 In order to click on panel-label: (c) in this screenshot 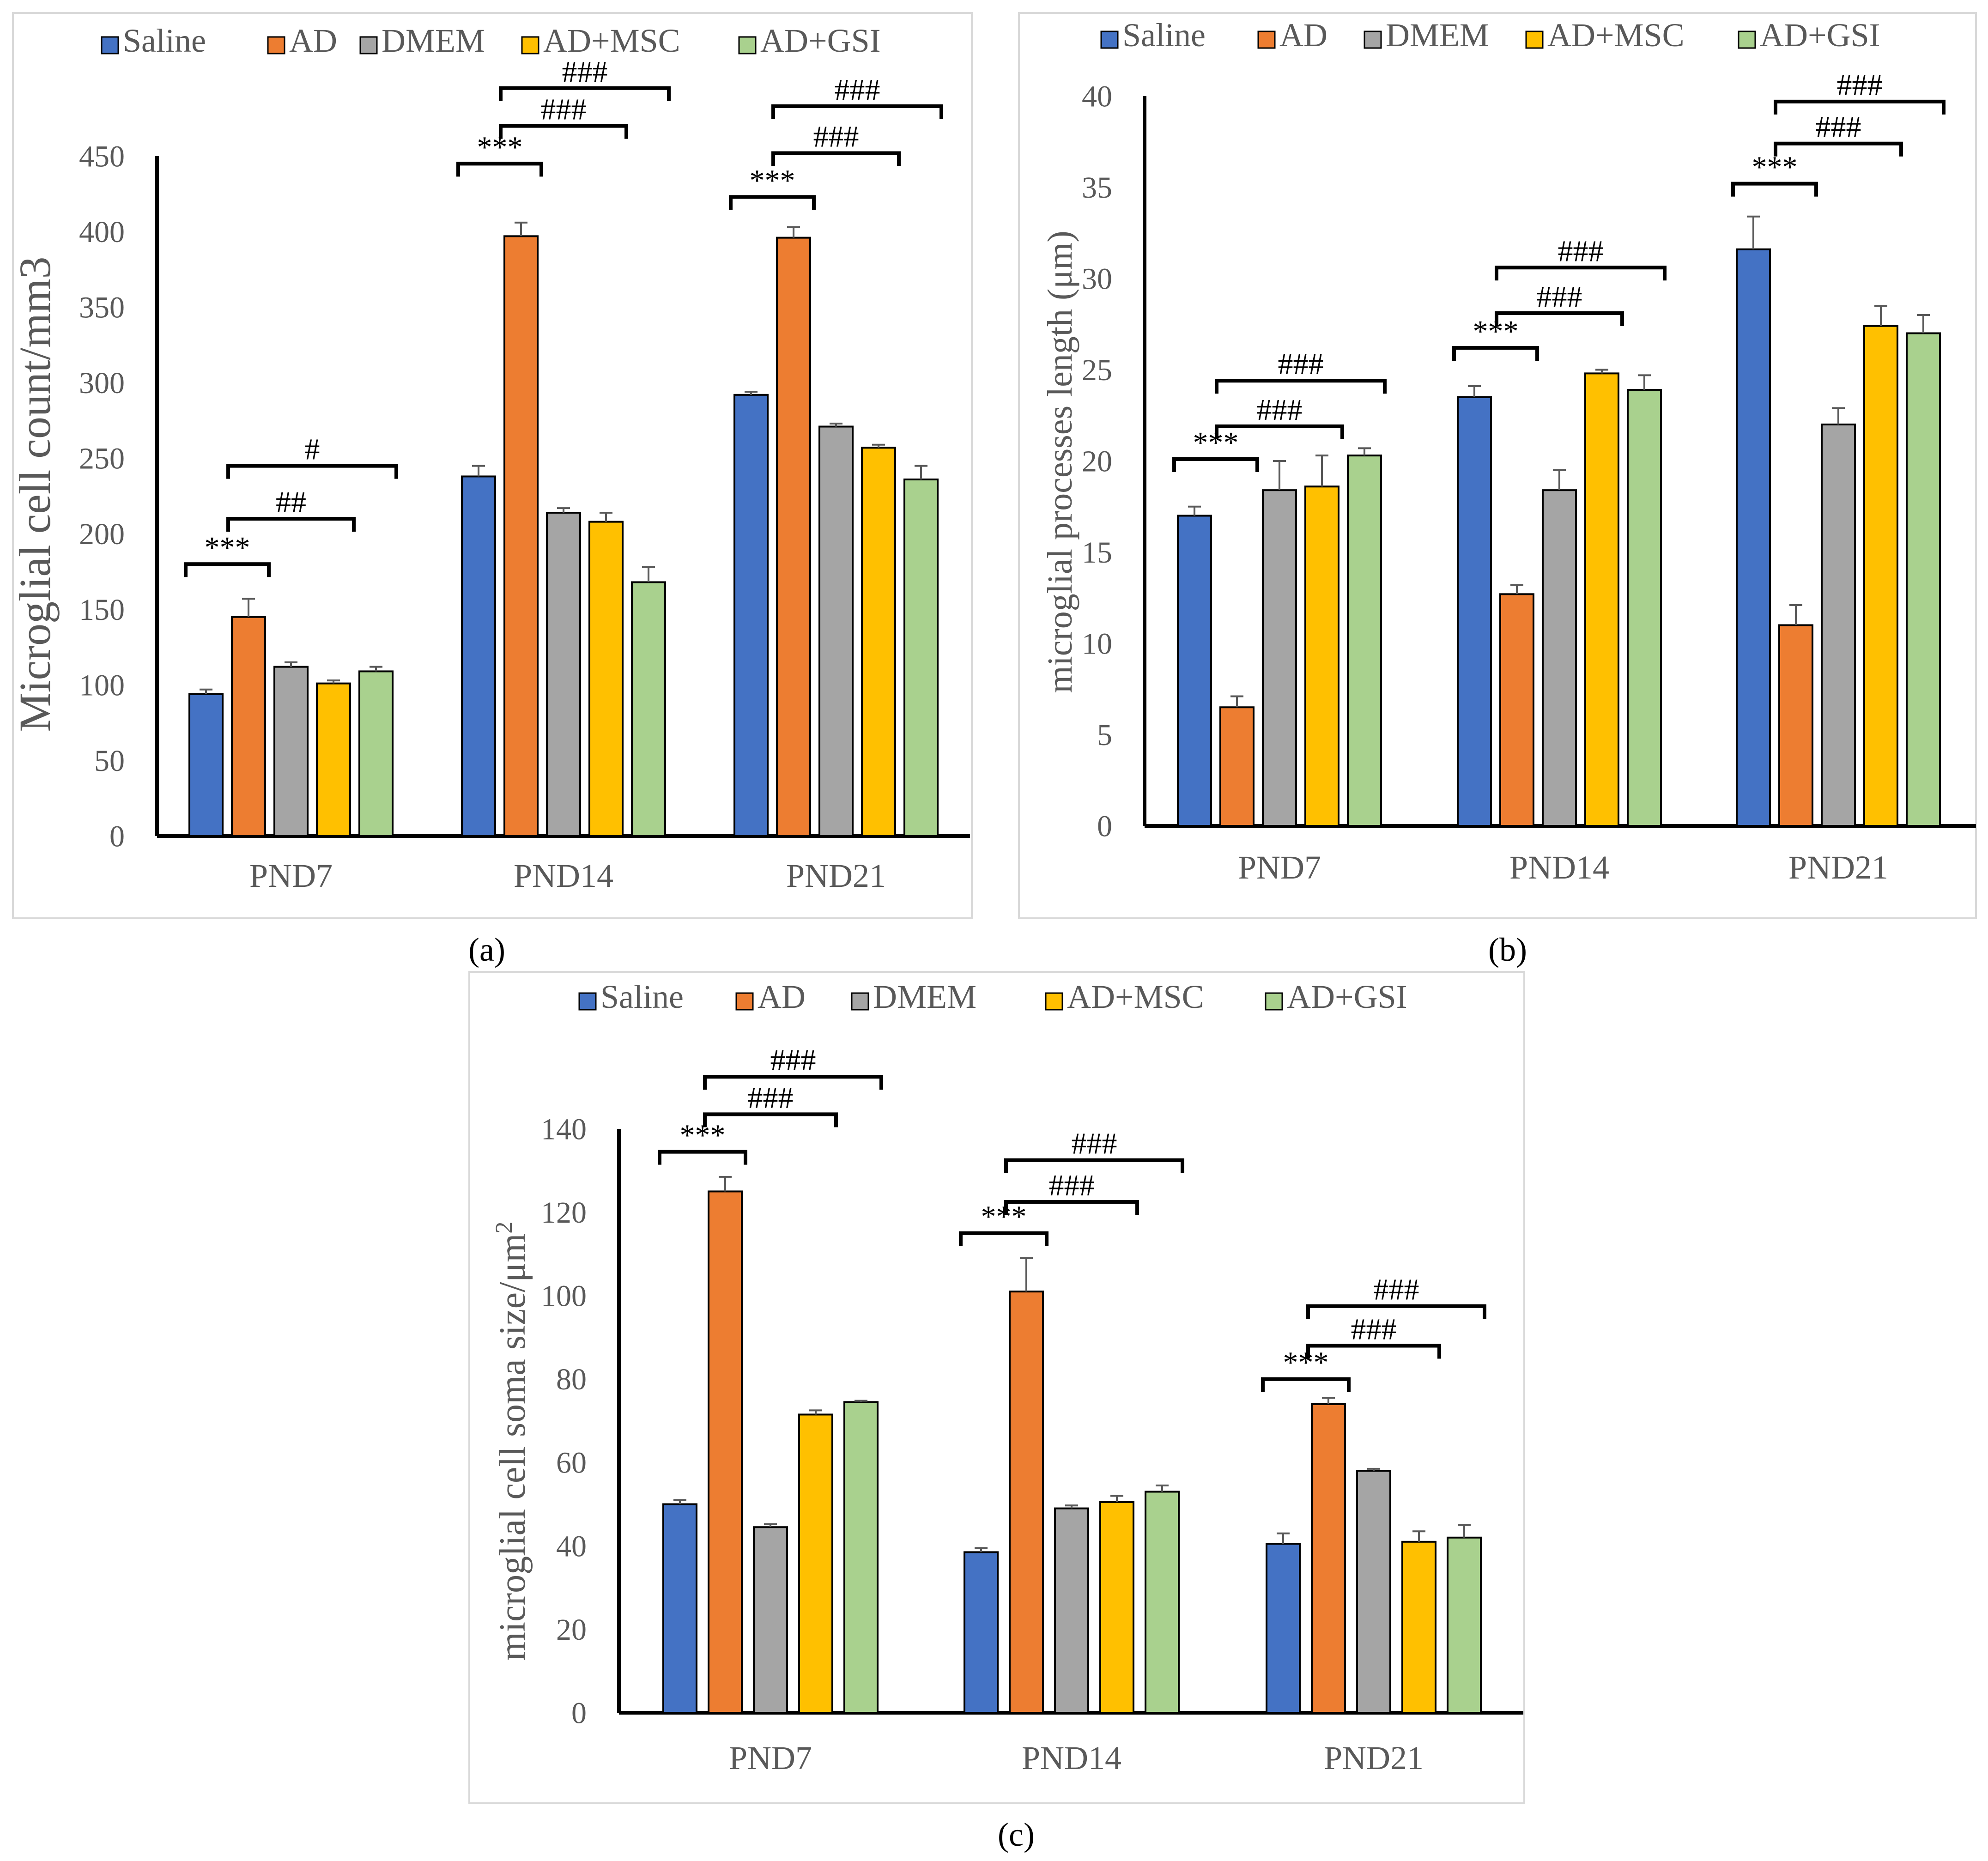, I will do `click(1016, 1834)`.